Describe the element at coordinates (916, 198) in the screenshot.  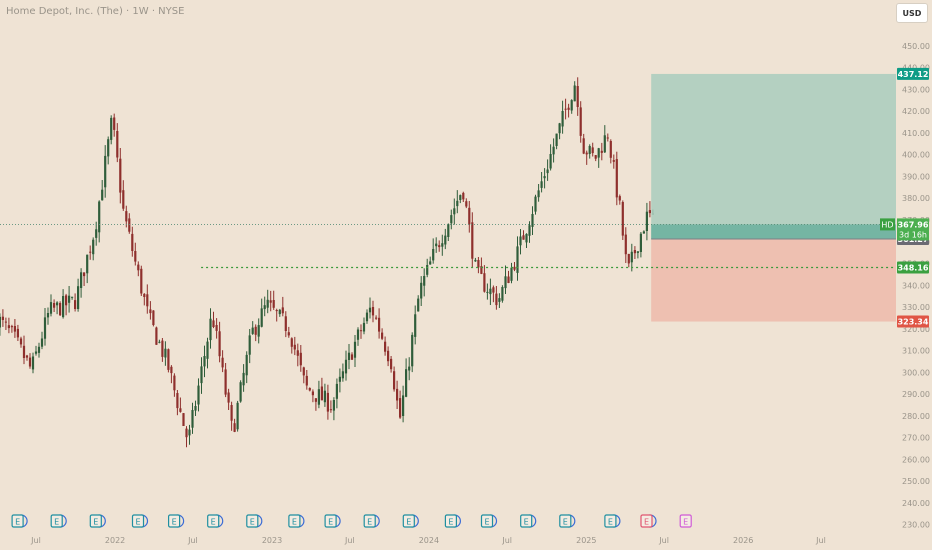
I see `price-tick-label: 380.00` at that location.